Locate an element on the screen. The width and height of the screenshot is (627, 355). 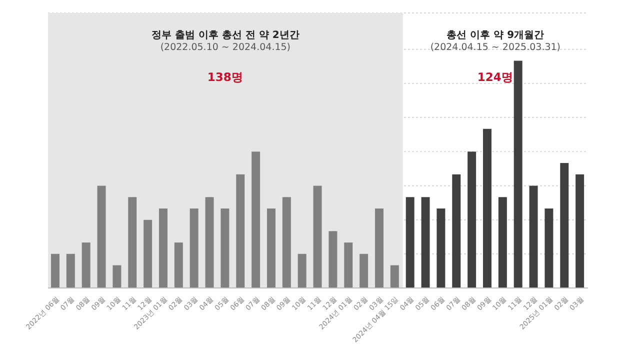
text: 총선 이후 약 9개월간 is located at coordinates (496, 35).